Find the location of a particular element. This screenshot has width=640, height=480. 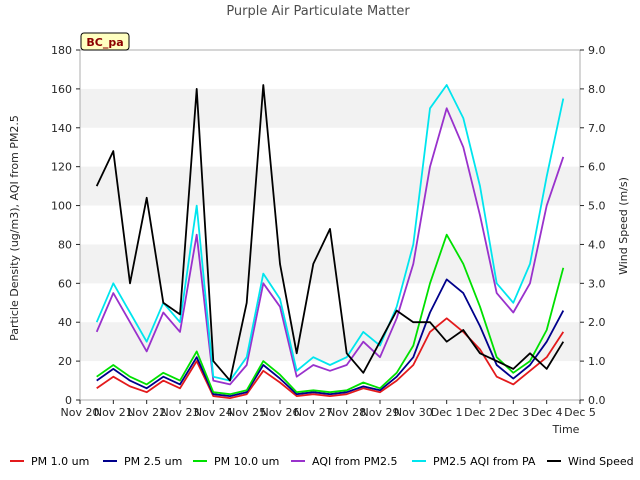

y2-tick-label: 3.0 is located at coordinates (597, 283).